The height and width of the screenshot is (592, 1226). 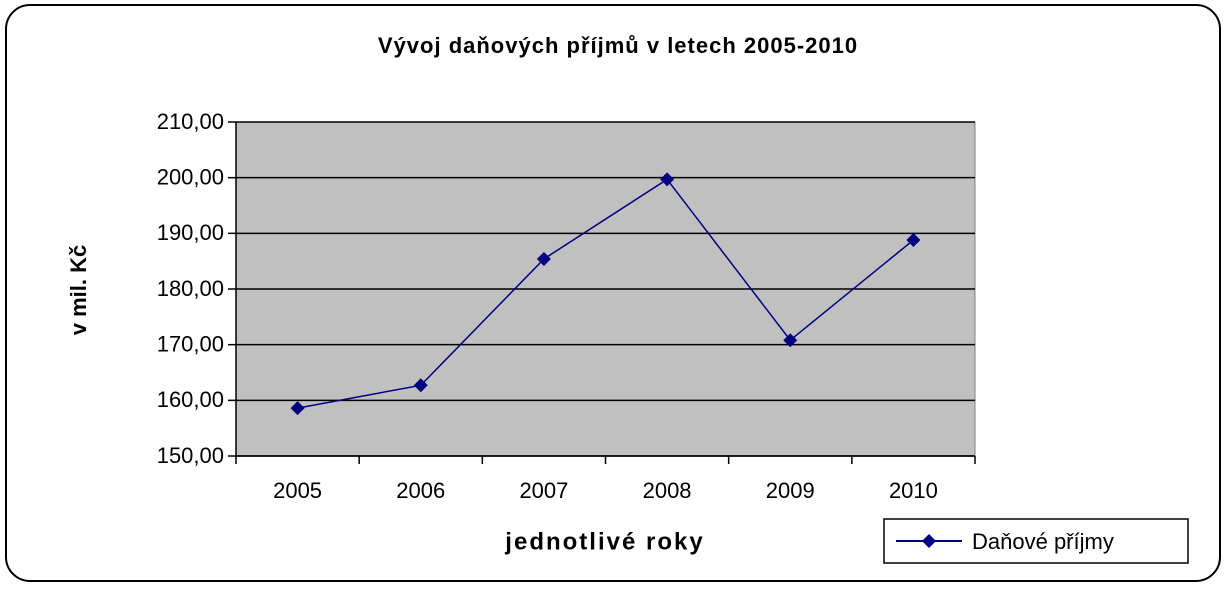 I want to click on x-tick-label: 2006, so click(x=420, y=490).